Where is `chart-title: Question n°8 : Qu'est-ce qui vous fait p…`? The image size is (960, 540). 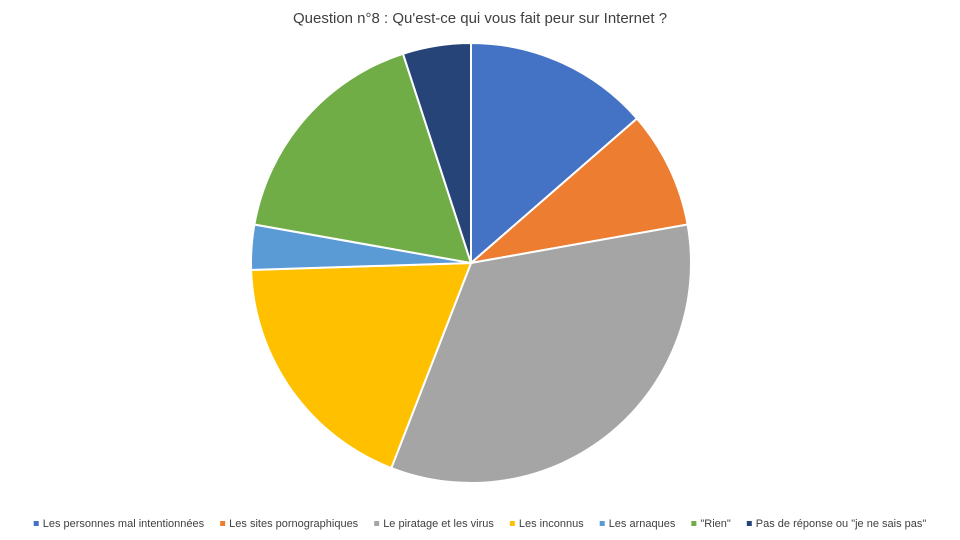 chart-title: Question n°8 : Qu'est-ce qui vous fait p… is located at coordinates (480, 18).